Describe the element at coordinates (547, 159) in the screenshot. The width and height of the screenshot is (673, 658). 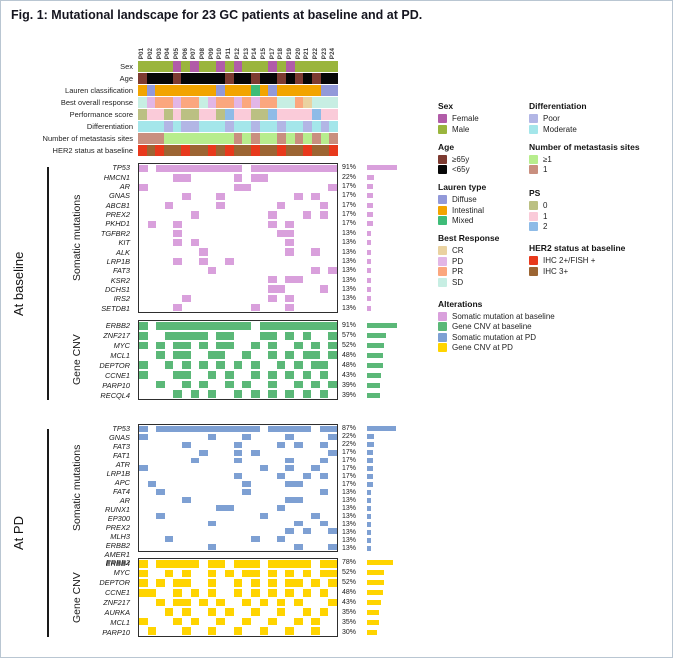
I see `legend-item-label: ≥1` at that location.